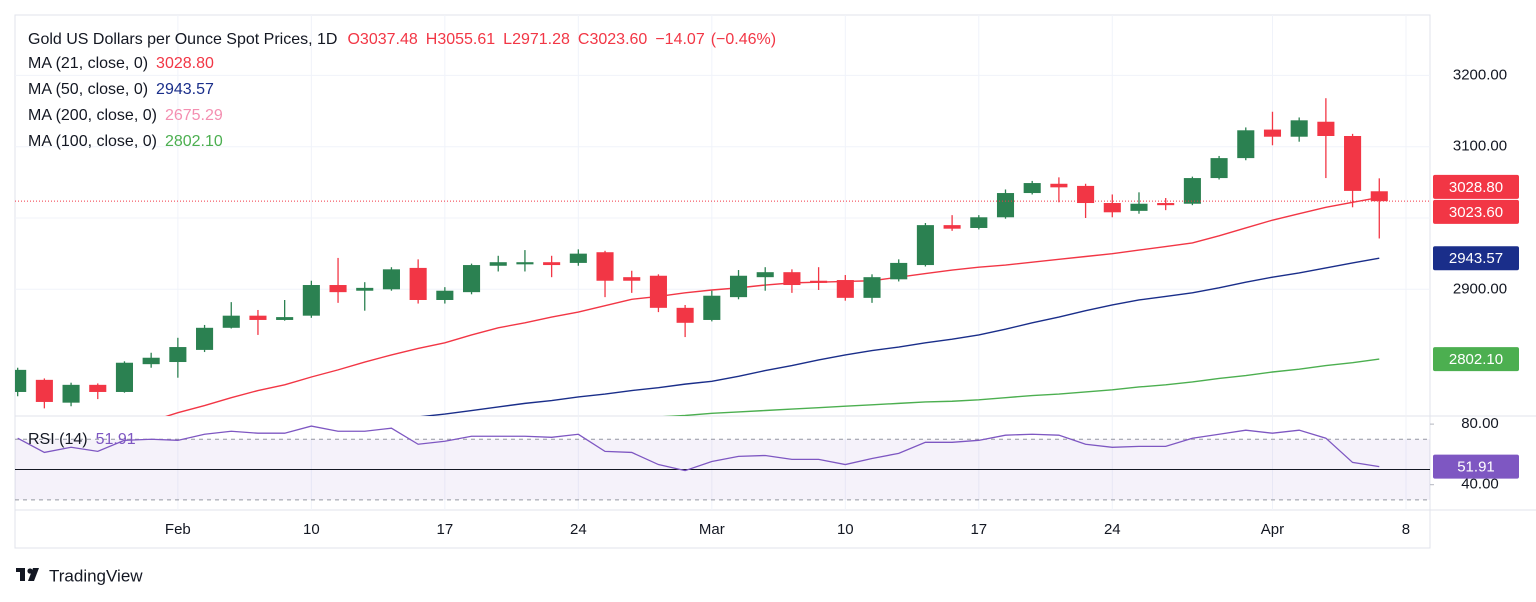 This screenshot has height=602, width=1536. Describe the element at coordinates (353, 39) in the screenshot. I see `ohlc-prefix: O` at that location.